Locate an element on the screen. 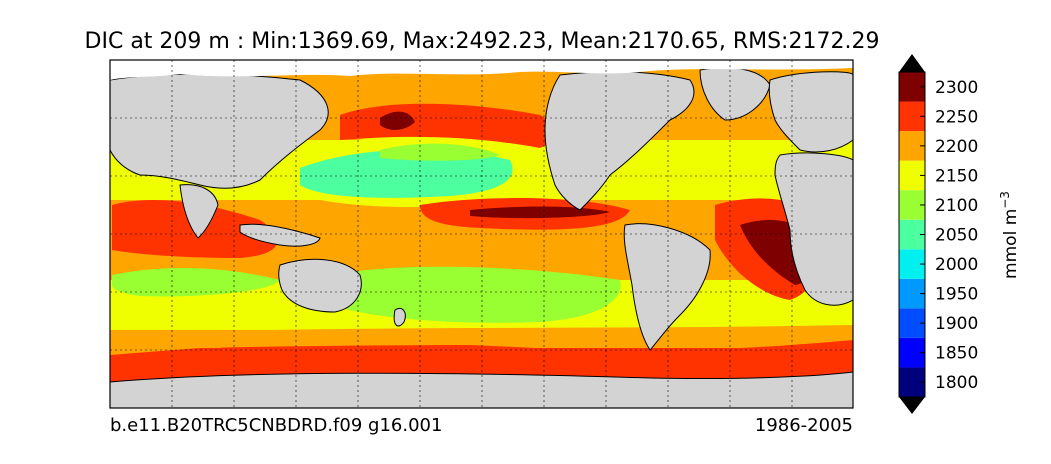 This screenshot has height=464, width=1051. land-australia is located at coordinates (320, 285).